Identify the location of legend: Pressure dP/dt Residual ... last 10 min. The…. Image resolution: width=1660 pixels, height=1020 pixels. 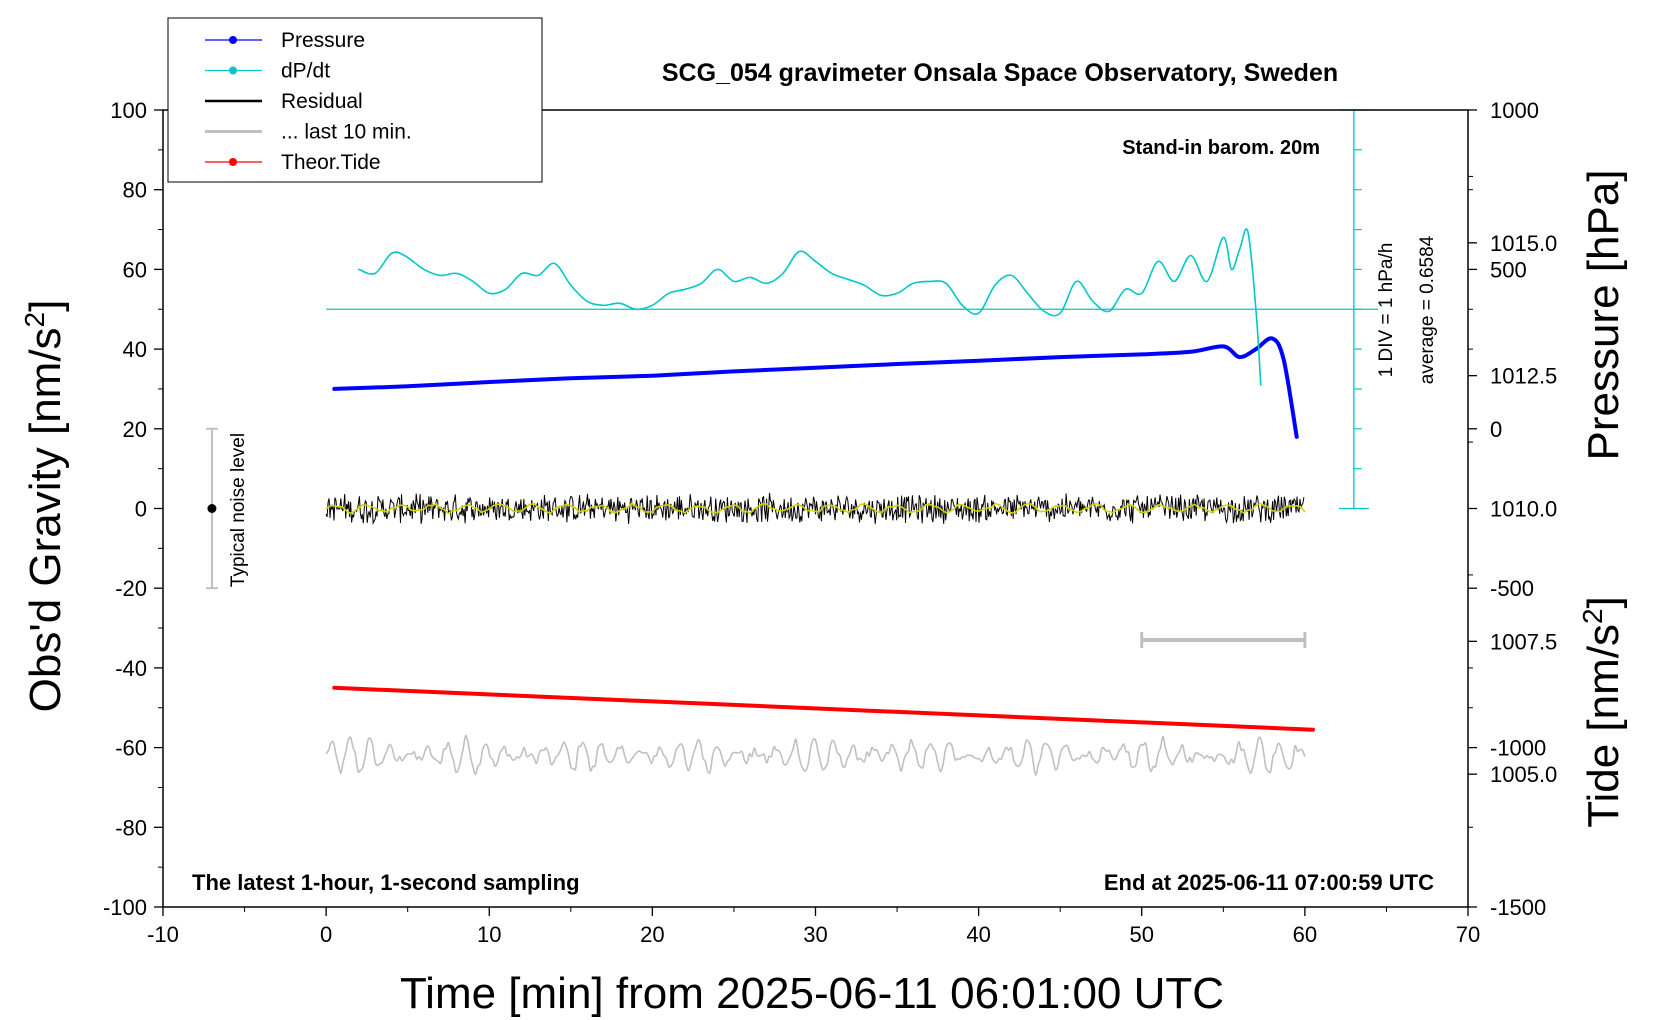
(355, 100).